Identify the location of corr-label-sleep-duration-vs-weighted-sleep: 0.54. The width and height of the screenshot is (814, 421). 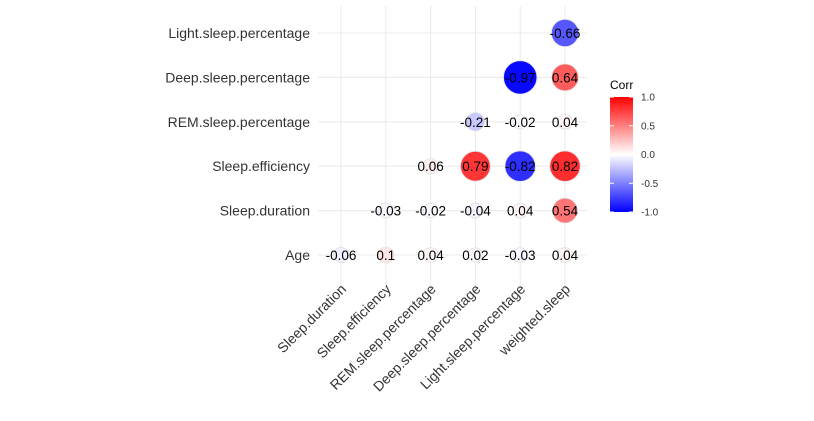
(565, 211).